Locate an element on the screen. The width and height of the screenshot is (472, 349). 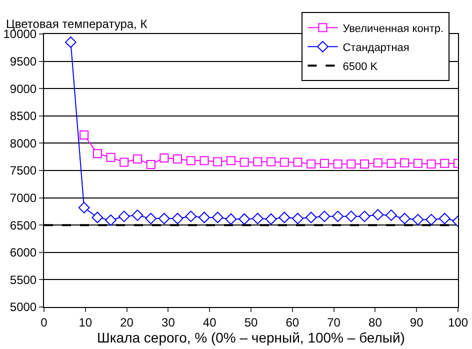
x-tick-label: 60 is located at coordinates (293, 322).